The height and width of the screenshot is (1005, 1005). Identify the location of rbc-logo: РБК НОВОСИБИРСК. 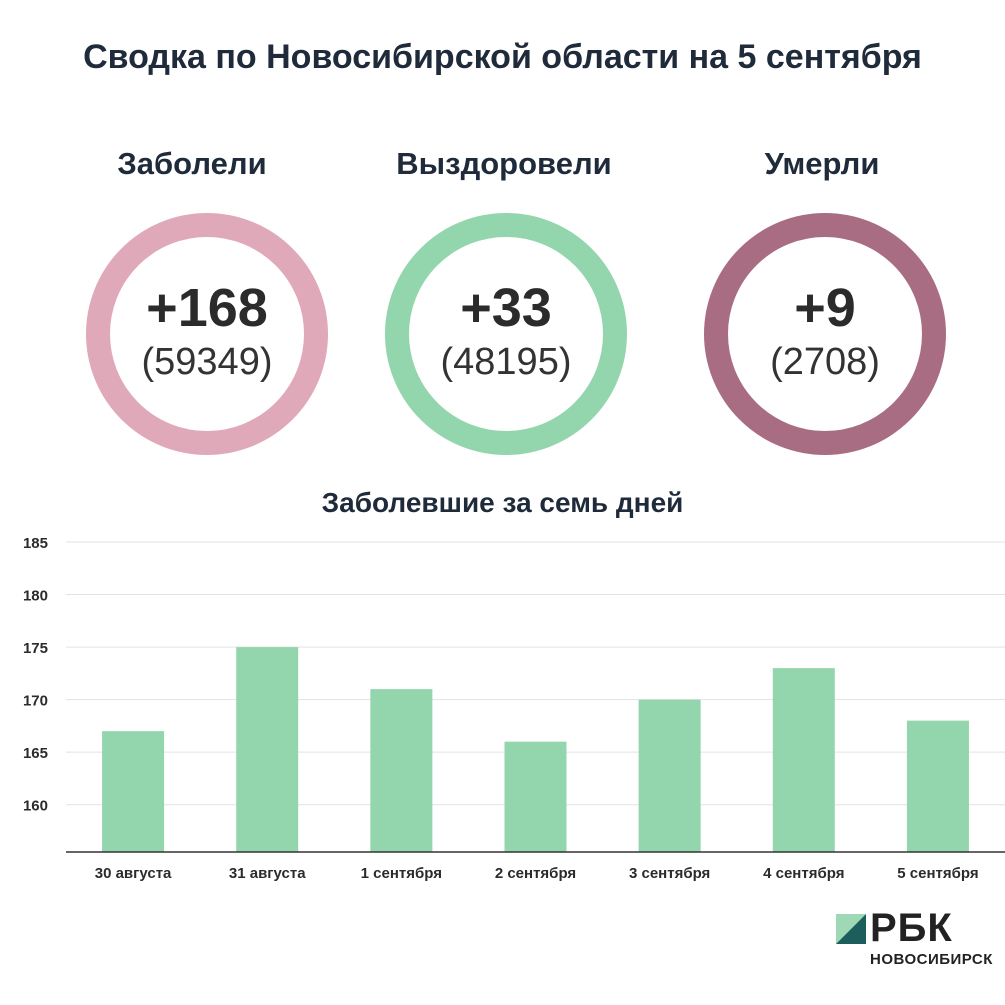
(916, 941).